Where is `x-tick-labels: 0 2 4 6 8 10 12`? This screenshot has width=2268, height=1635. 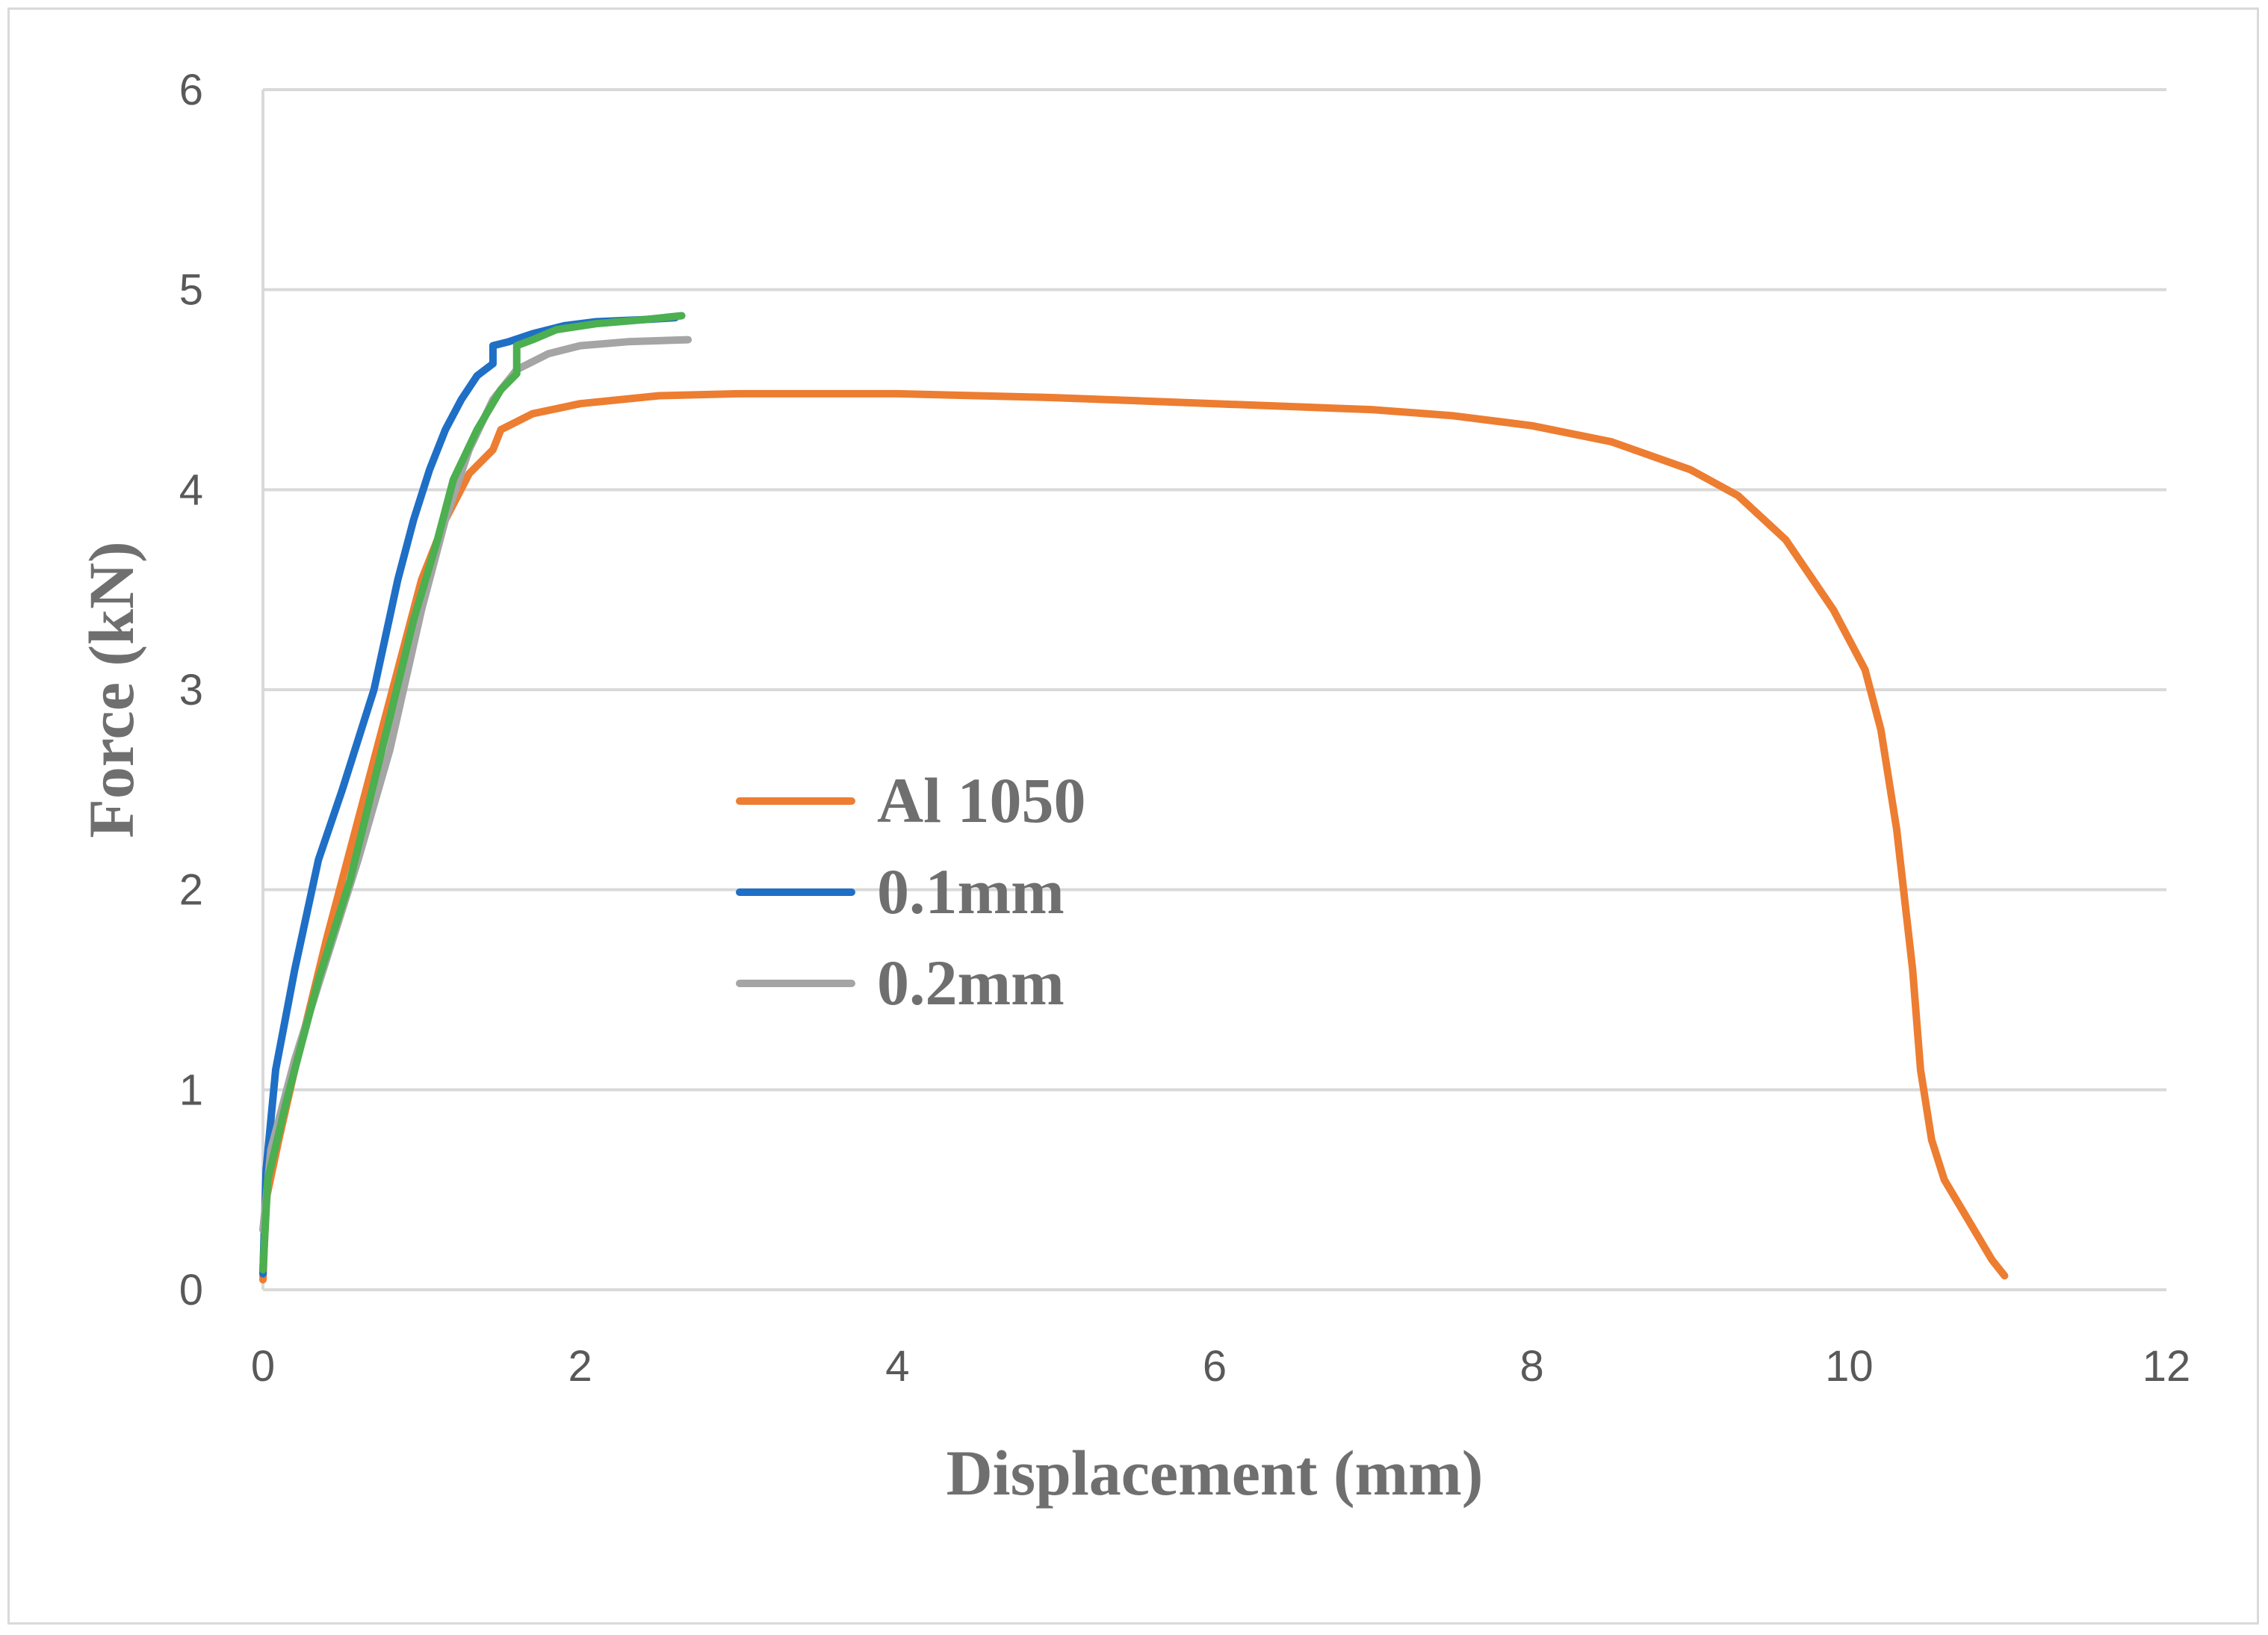 x-tick-labels: 0 2 4 6 8 10 12 is located at coordinates (1220, 1366).